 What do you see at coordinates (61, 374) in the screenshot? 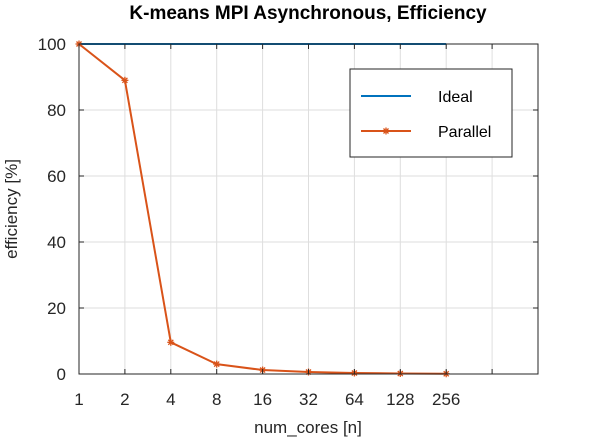
I see `y-tick-label: 0` at bounding box center [61, 374].